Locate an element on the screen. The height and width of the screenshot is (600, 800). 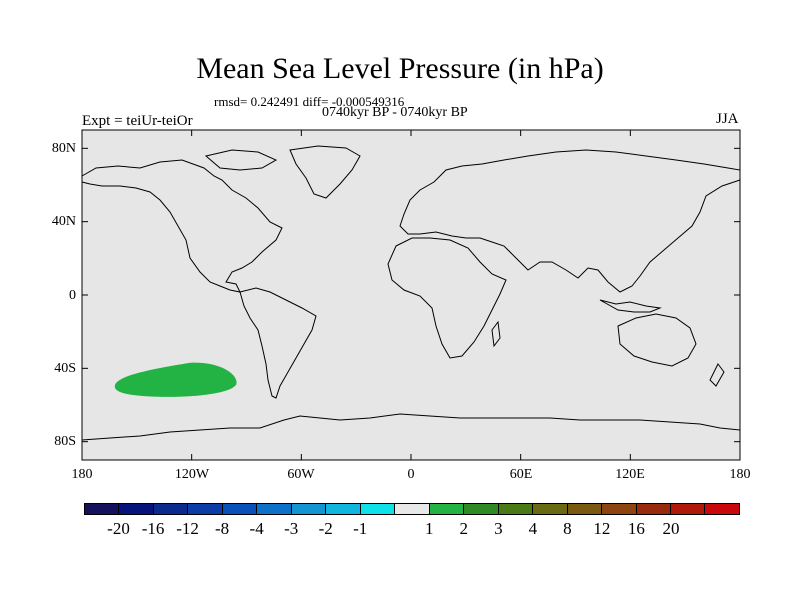
colorbar-tick-label: 12 is located at coordinates (602, 528).